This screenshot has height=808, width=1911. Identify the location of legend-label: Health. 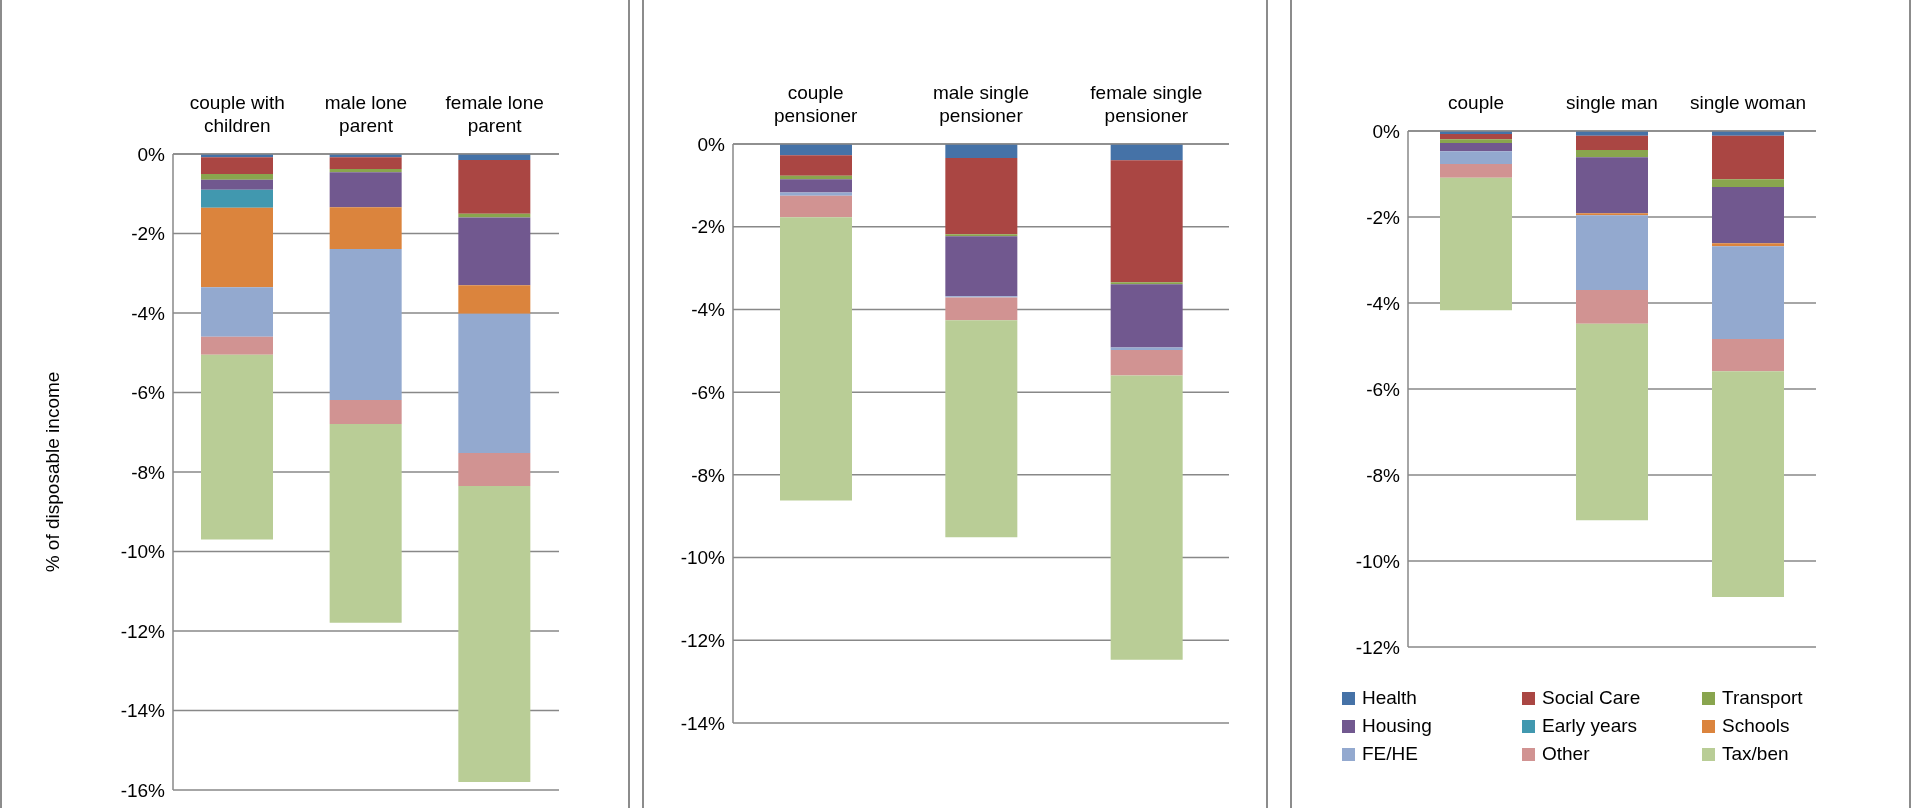
(1389, 698).